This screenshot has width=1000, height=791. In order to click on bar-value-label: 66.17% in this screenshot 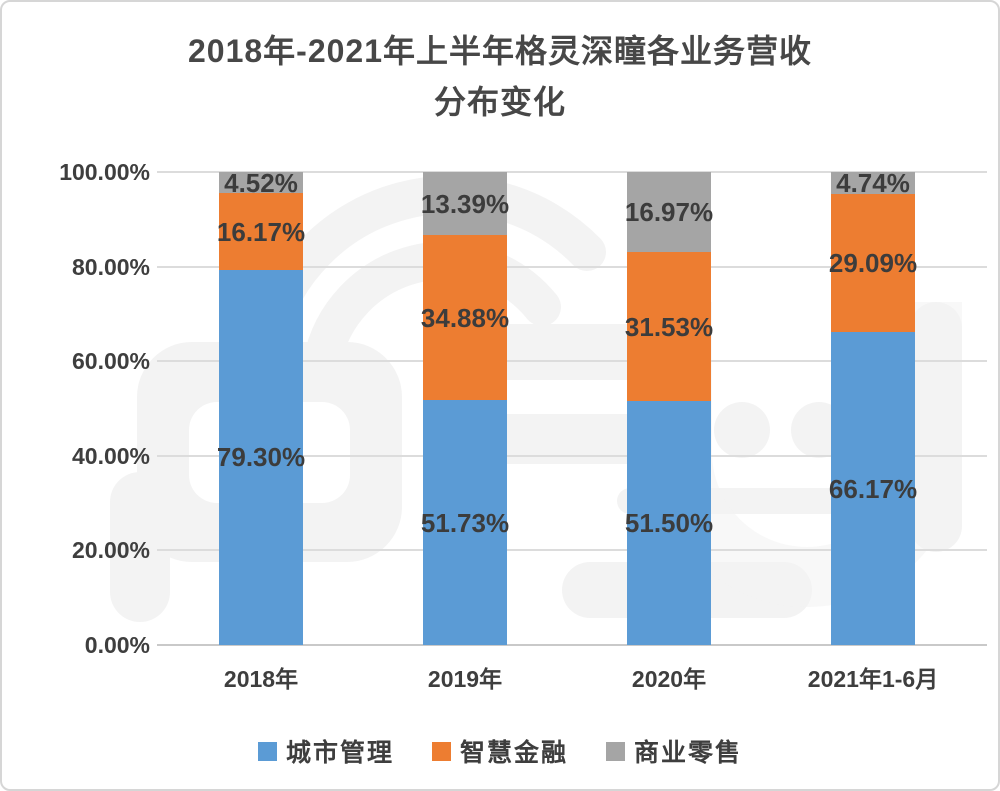, I will do `click(873, 488)`.